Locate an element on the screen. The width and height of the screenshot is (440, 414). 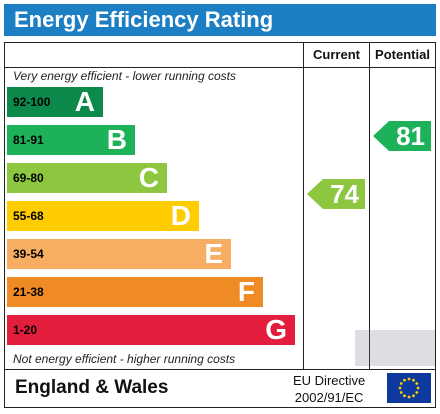
band-letter: F is located at coordinates (246, 291).